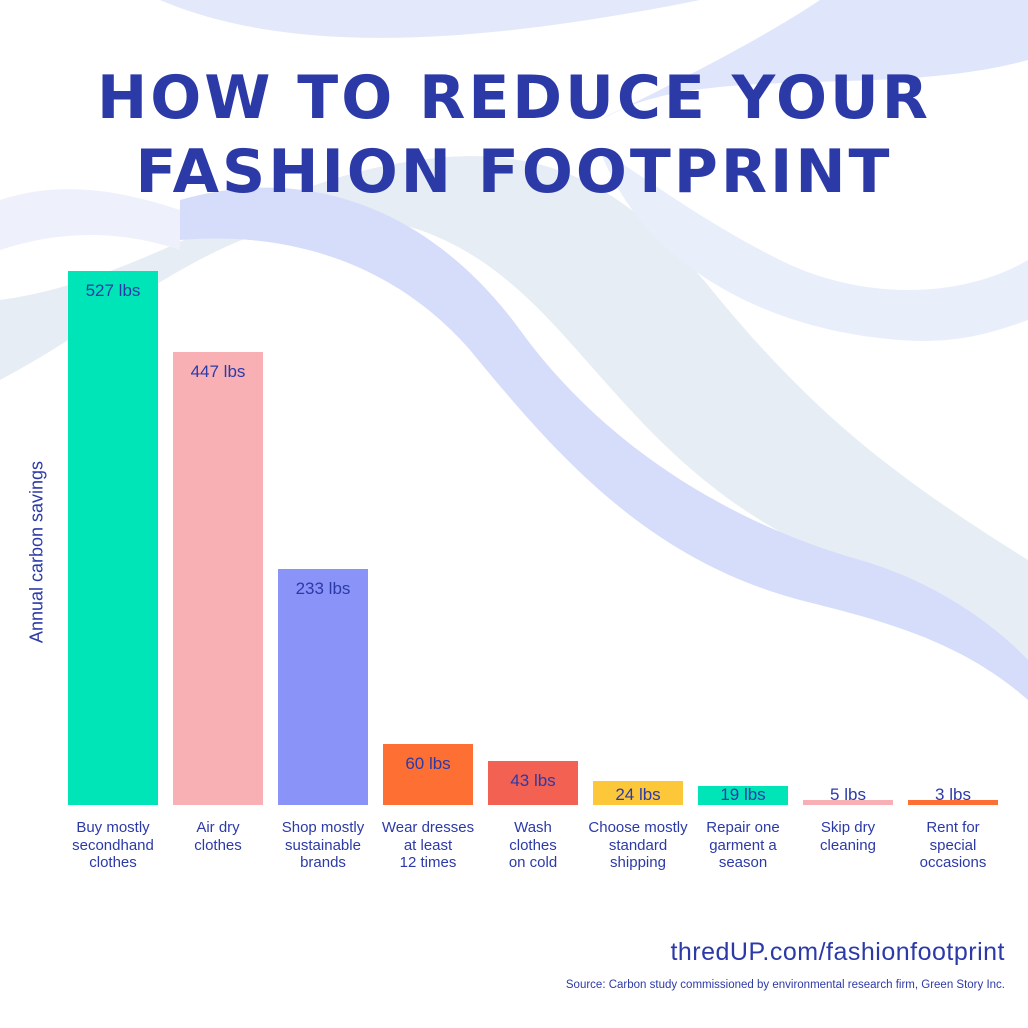  Describe the element at coordinates (428, 845) in the screenshot. I see `category-label: Wear dresses at least 12 times` at that location.